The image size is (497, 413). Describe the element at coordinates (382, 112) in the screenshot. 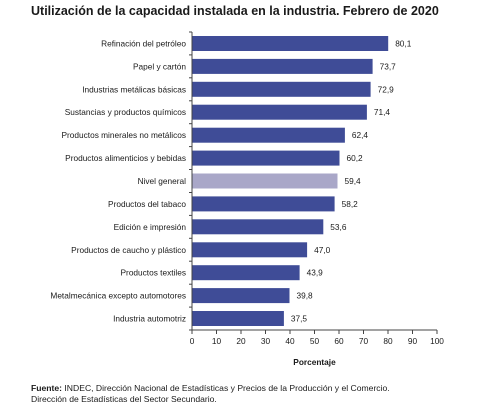

I see `data-label: 71,4` at that location.